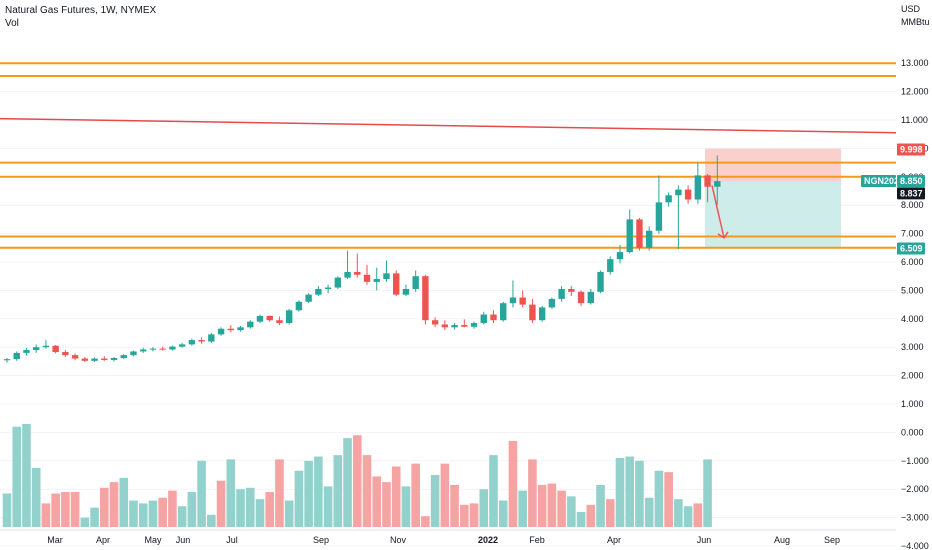  What do you see at coordinates (718, 212) in the screenshot?
I see `arrow-shaft` at bounding box center [718, 212].